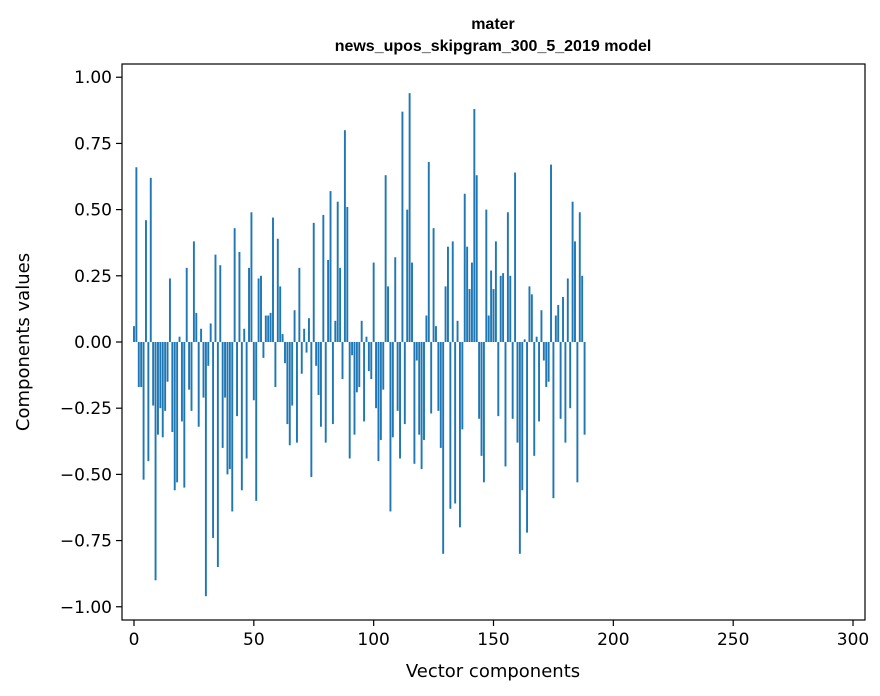 This screenshot has height=696, width=880. Describe the element at coordinates (93, 144) in the screenshot. I see `y-tick-label: 0.75` at that location.